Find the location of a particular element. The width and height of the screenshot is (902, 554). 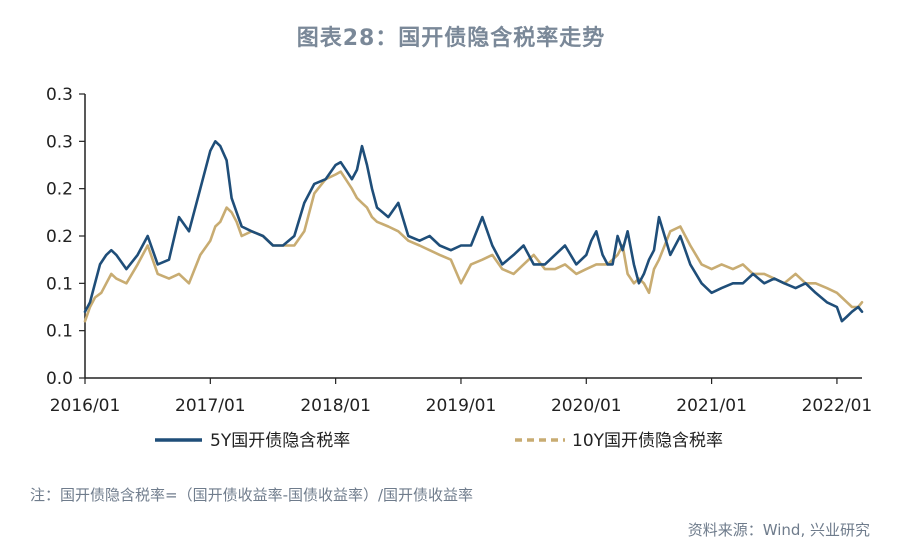

y-axis: 0.0 0.1 0.1 0.2 0.2 0.3 0.3 is located at coordinates (66, 237).